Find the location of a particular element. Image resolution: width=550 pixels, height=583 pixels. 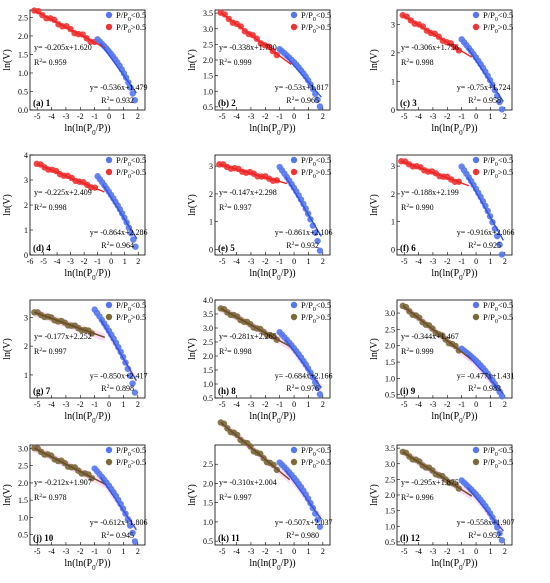

data-point-high is located at coordinates (237, 435).